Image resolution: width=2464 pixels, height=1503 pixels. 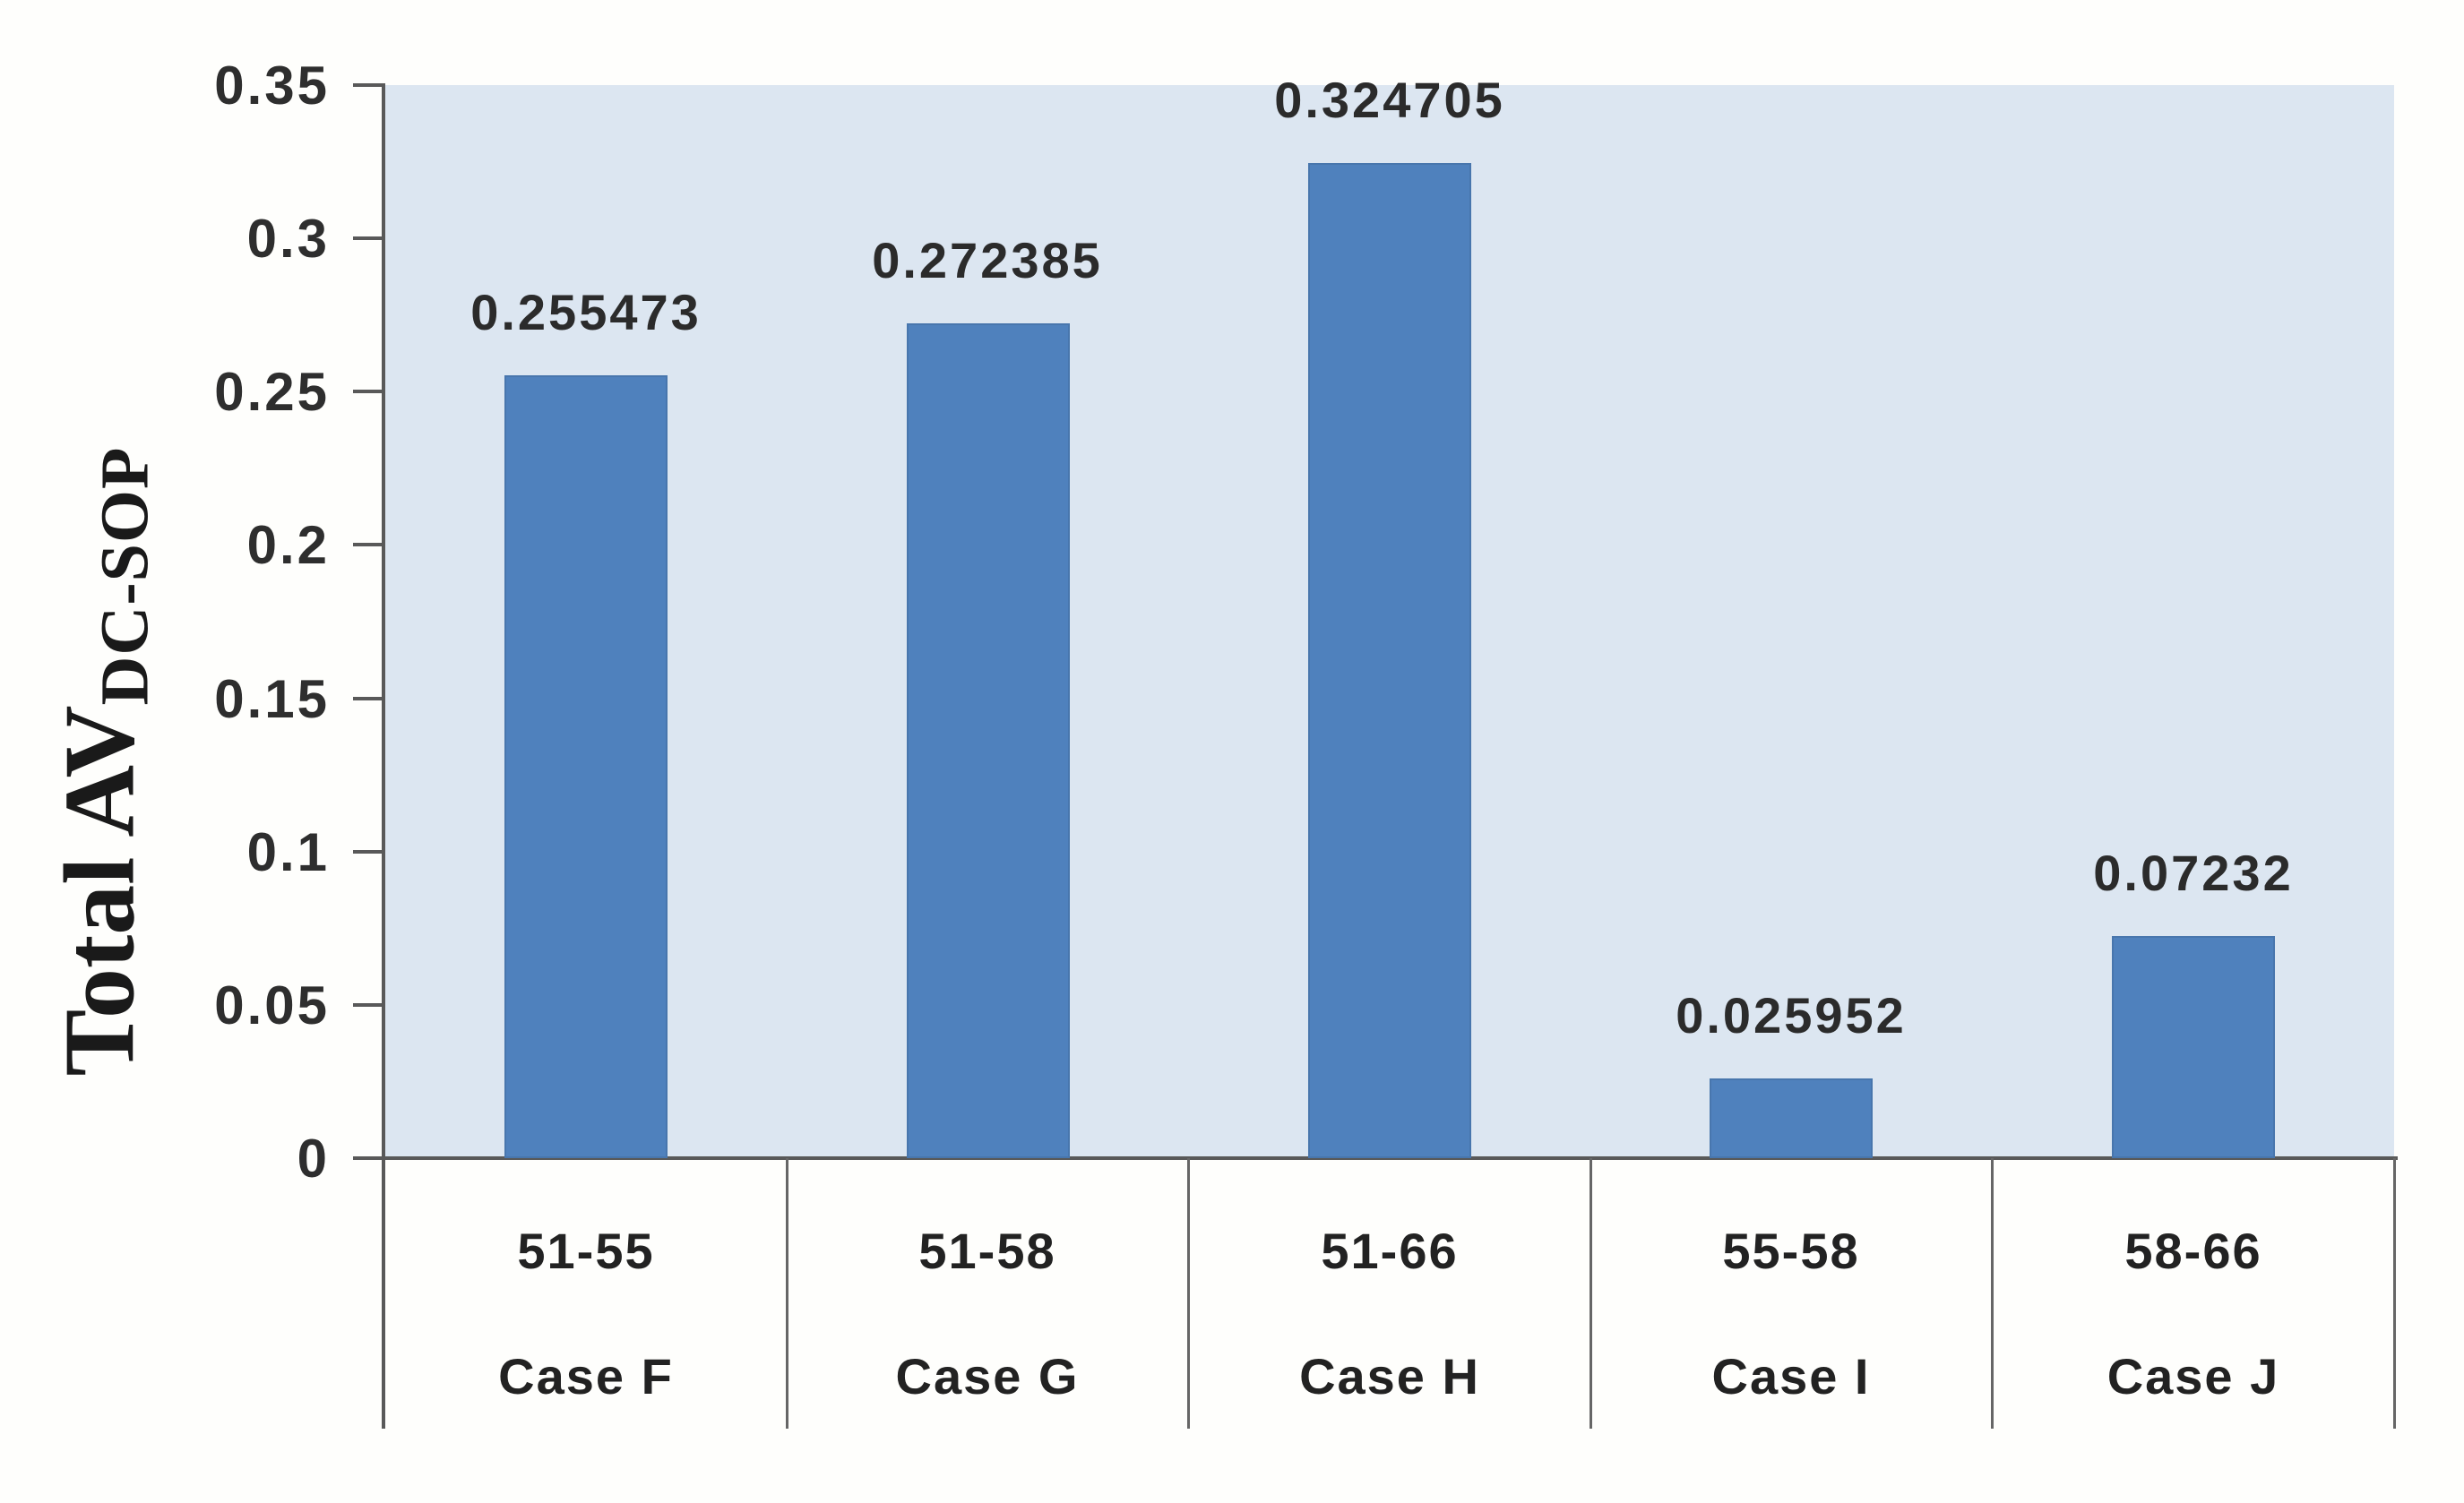 What do you see at coordinates (2193, 1047) in the screenshot?
I see `bar-case-j` at bounding box center [2193, 1047].